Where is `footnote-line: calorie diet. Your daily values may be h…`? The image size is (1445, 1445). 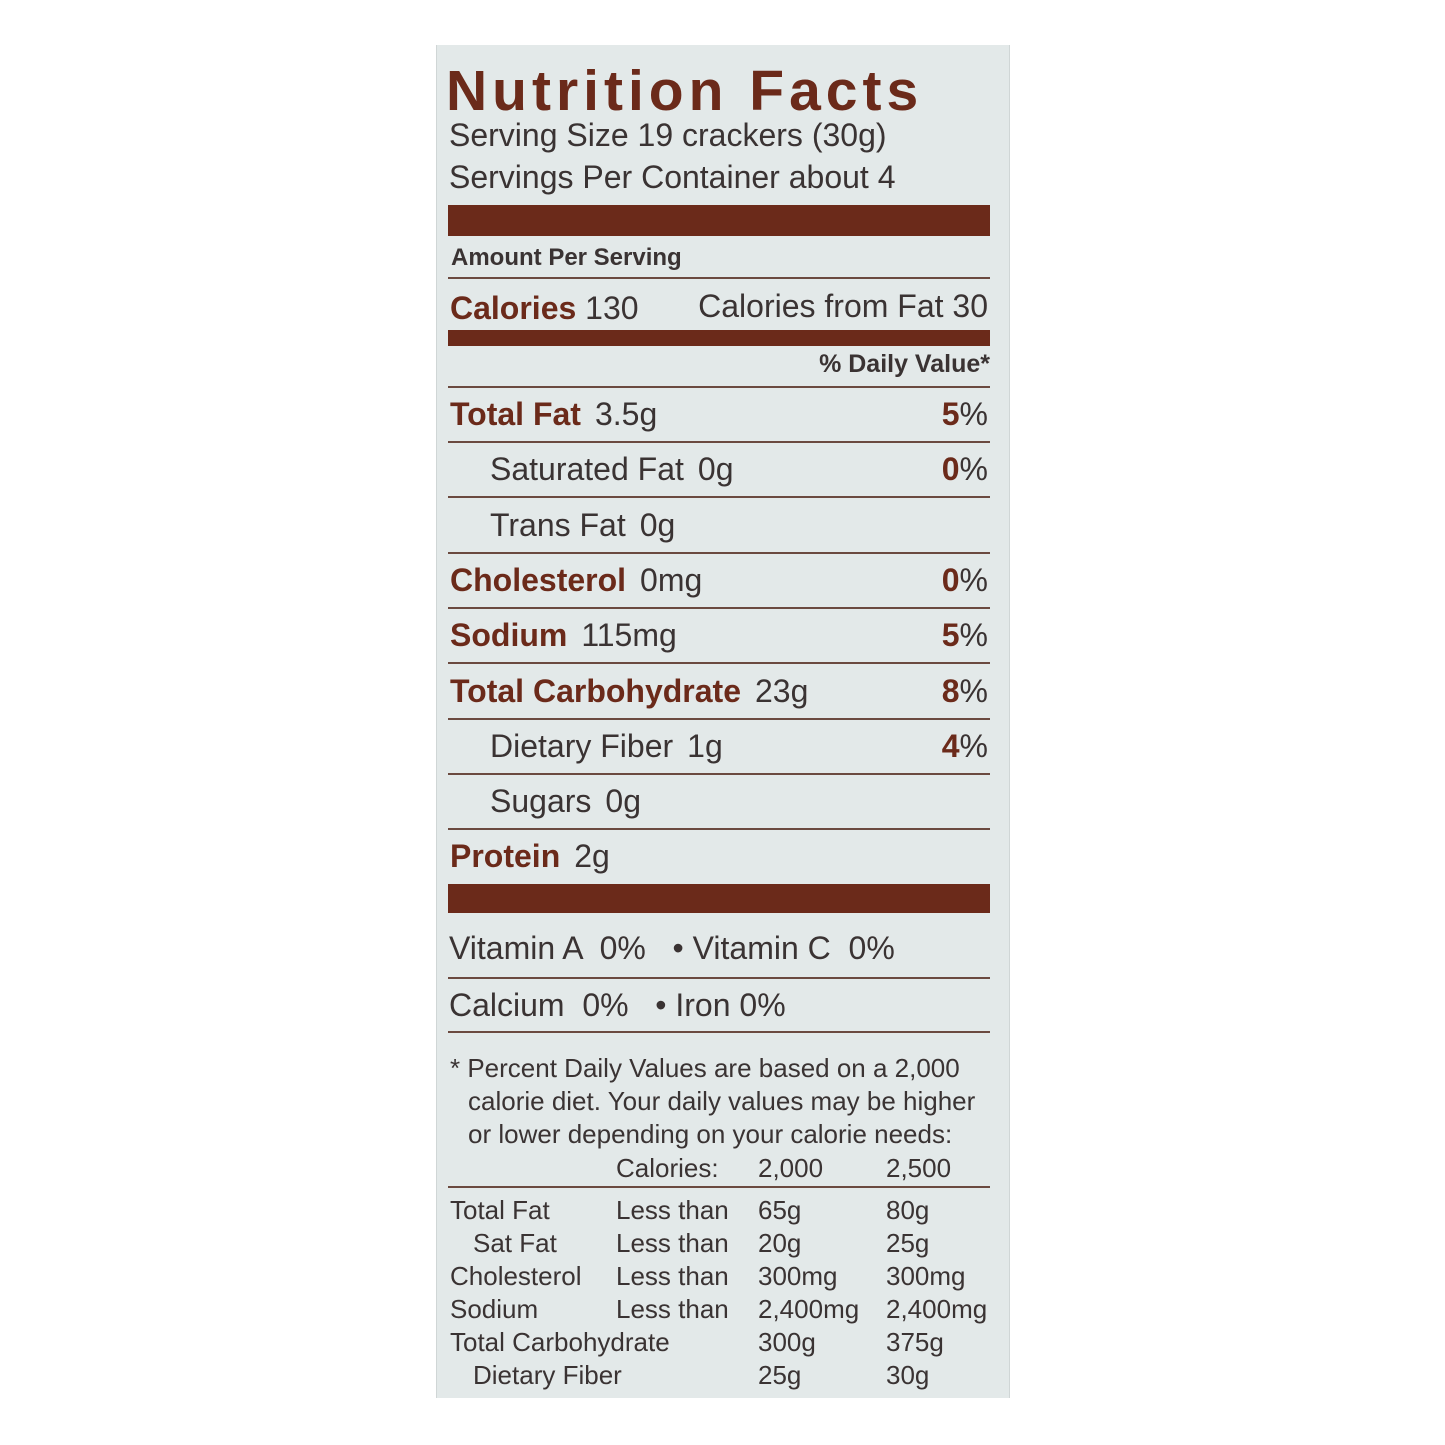
footnote-line: calorie diet. Your daily values may be h… is located at coordinates (722, 1101).